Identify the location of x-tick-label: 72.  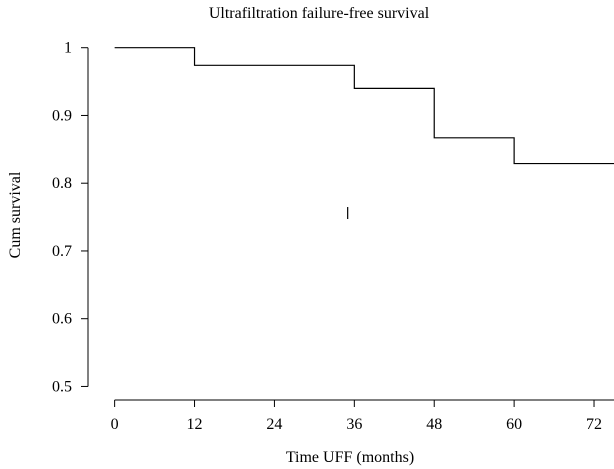
(594, 424).